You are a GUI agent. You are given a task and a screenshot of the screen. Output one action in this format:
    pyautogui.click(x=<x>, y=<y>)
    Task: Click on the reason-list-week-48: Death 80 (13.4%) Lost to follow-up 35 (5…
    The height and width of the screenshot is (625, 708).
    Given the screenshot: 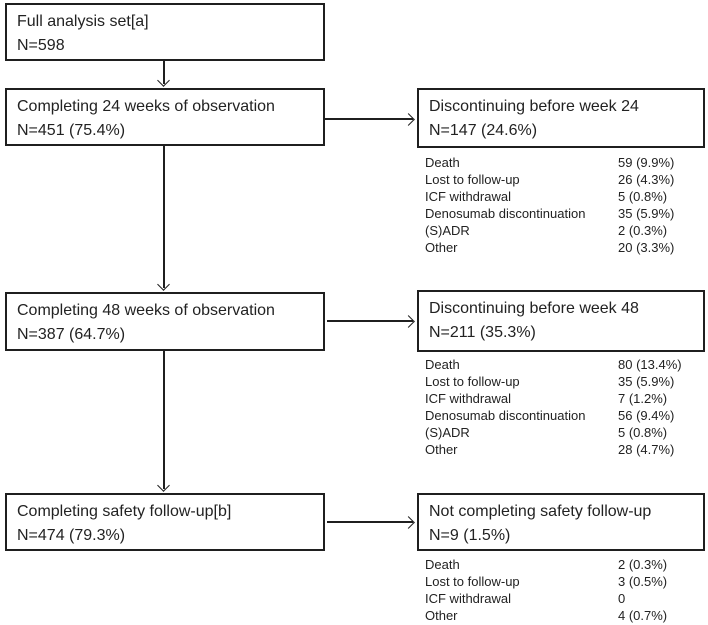 What is the action you would take?
    pyautogui.click(x=563, y=407)
    